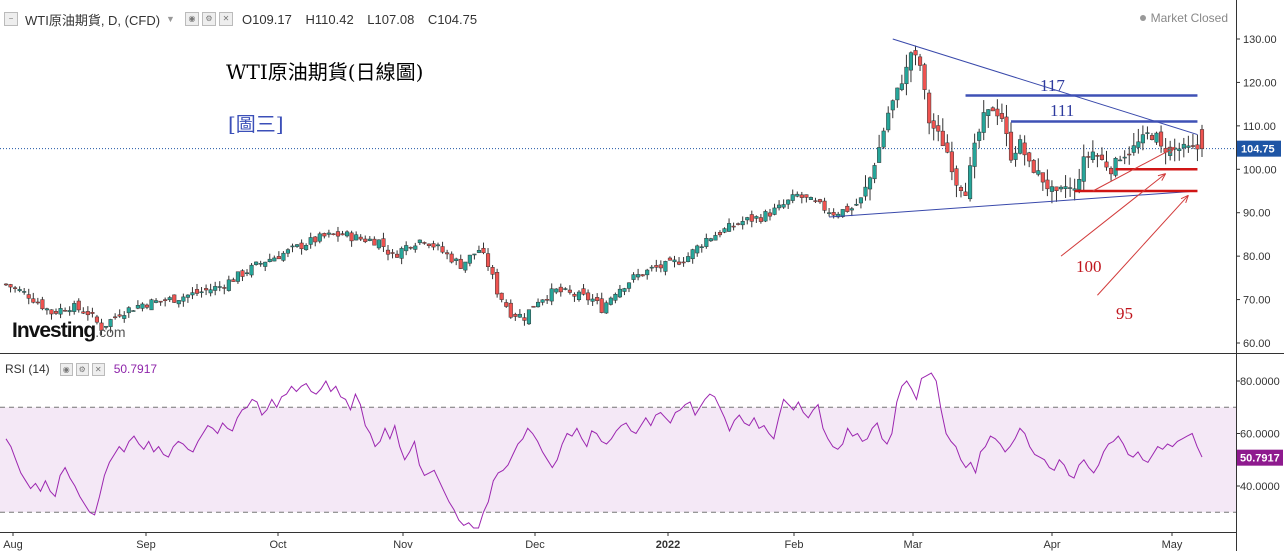 The image size is (1284, 551). I want to click on rsi-header: RSI (14) ◉ ⚙ ✕ 50.7917, so click(81, 369).